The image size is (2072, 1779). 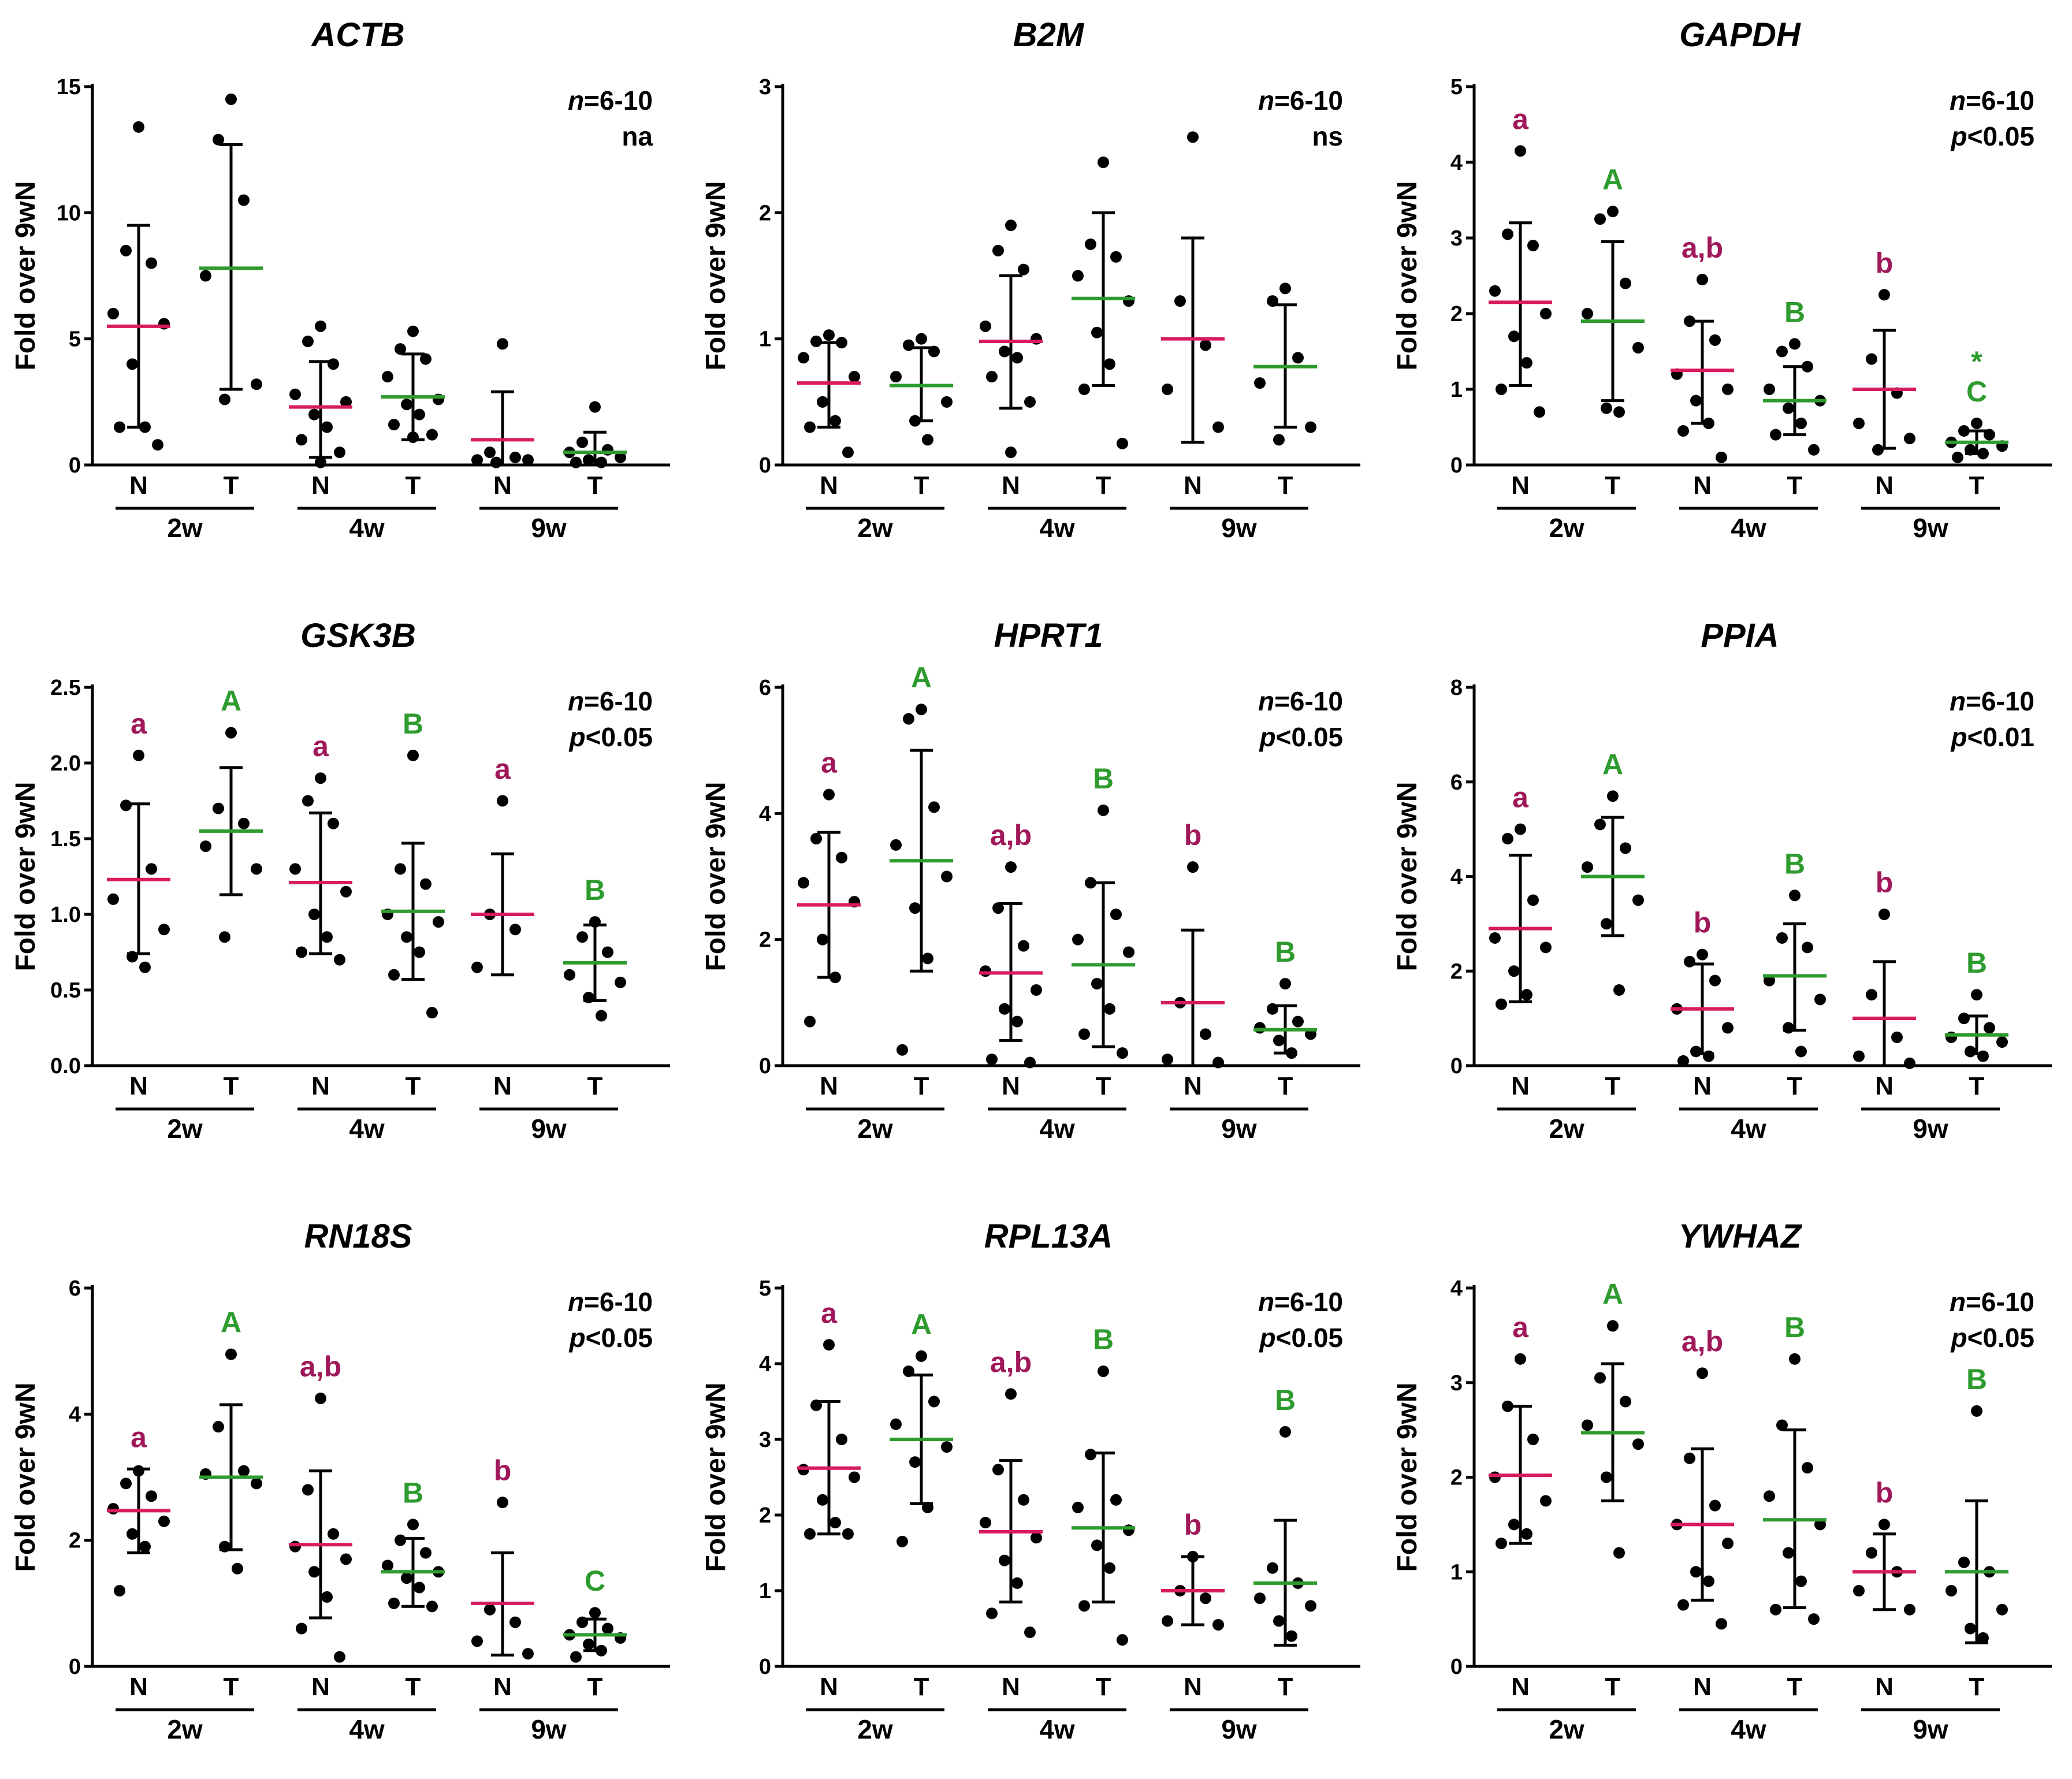 I want to click on y-tick-label: 0, so click(x=765, y=1066).